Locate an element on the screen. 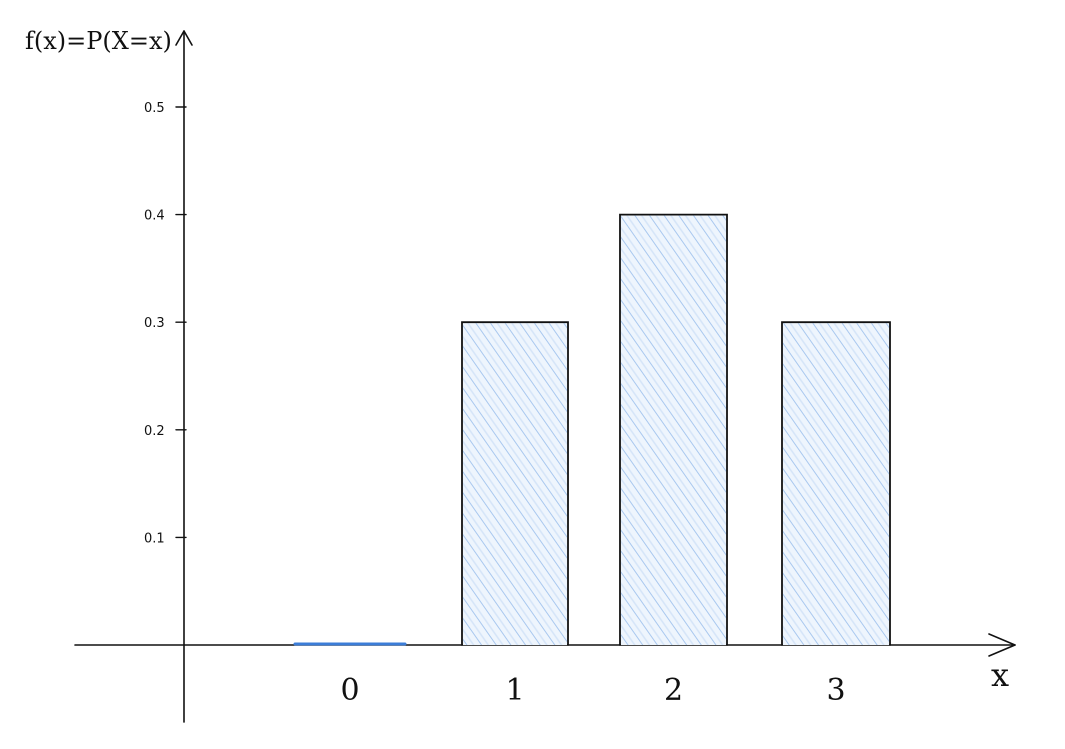 The image size is (1065, 749). x-tick-label: 2 is located at coordinates (673, 690).